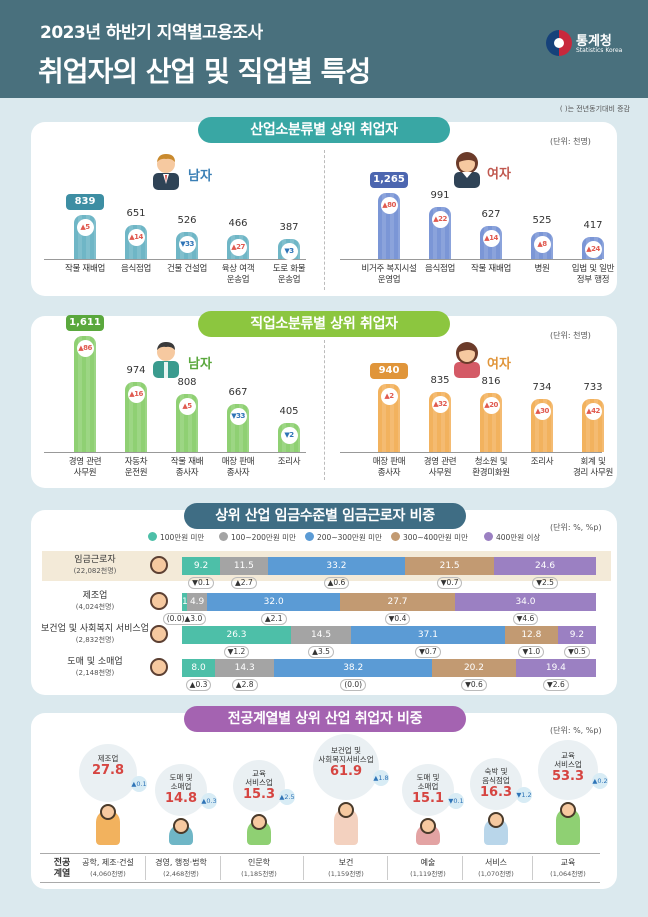  What do you see at coordinates (545, 566) in the screenshot?
I see `wage-seg-0-4: 24.6` at bounding box center [545, 566].